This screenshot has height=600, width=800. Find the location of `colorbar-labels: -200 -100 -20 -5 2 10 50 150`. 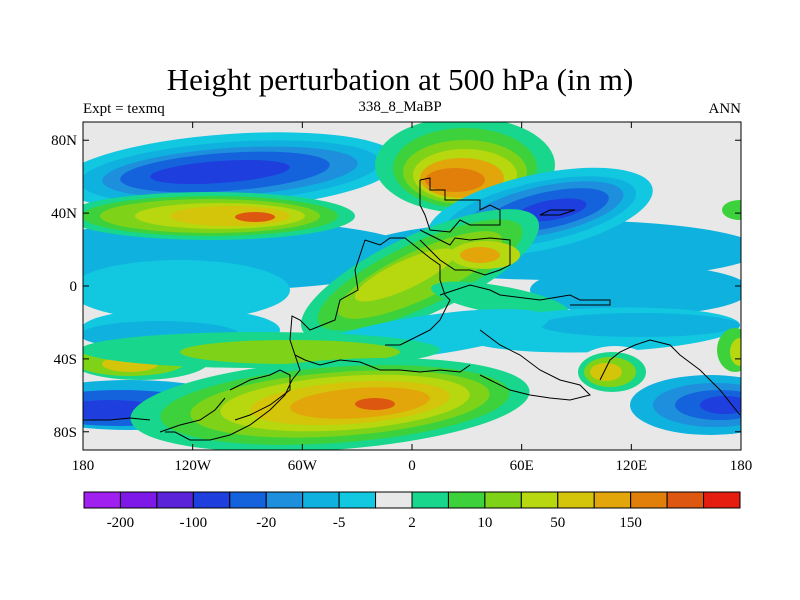

colorbar-labels: -200 -100 -20 -5 2 10 50 150 is located at coordinates (374, 523).